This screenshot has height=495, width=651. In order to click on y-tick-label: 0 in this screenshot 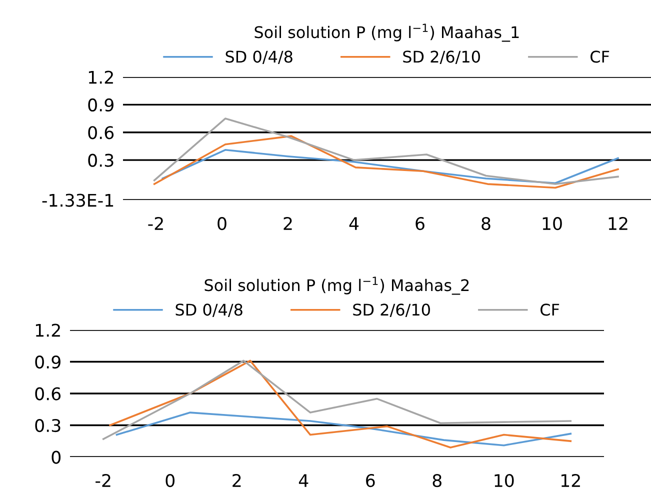, I will do `click(56, 457)`.